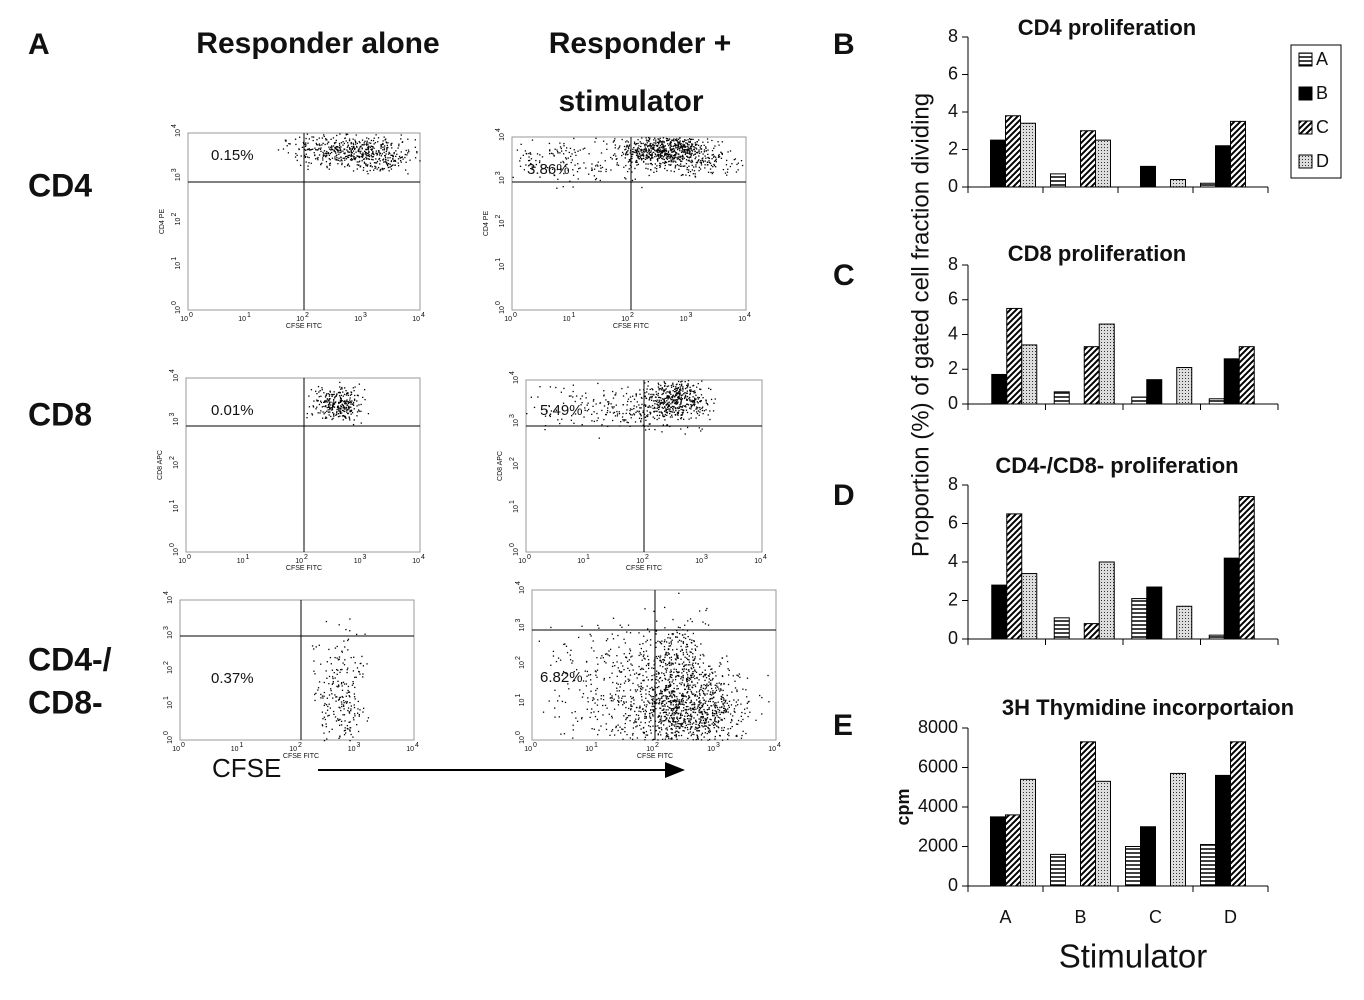 The width and height of the screenshot is (1364, 1000). What do you see at coordinates (1322, 127) in the screenshot?
I see `legend-label: C` at bounding box center [1322, 127].